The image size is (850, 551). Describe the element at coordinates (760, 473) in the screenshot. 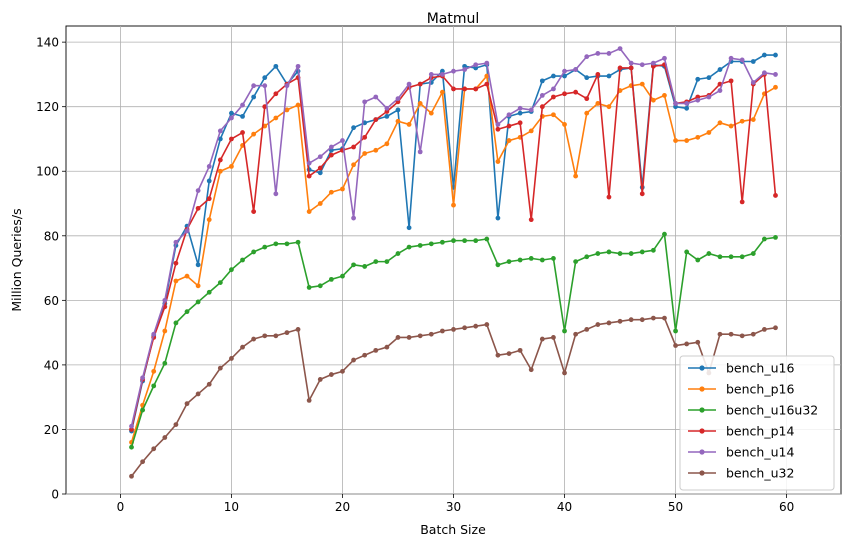

I see `legend-label: bench_u32` at that location.